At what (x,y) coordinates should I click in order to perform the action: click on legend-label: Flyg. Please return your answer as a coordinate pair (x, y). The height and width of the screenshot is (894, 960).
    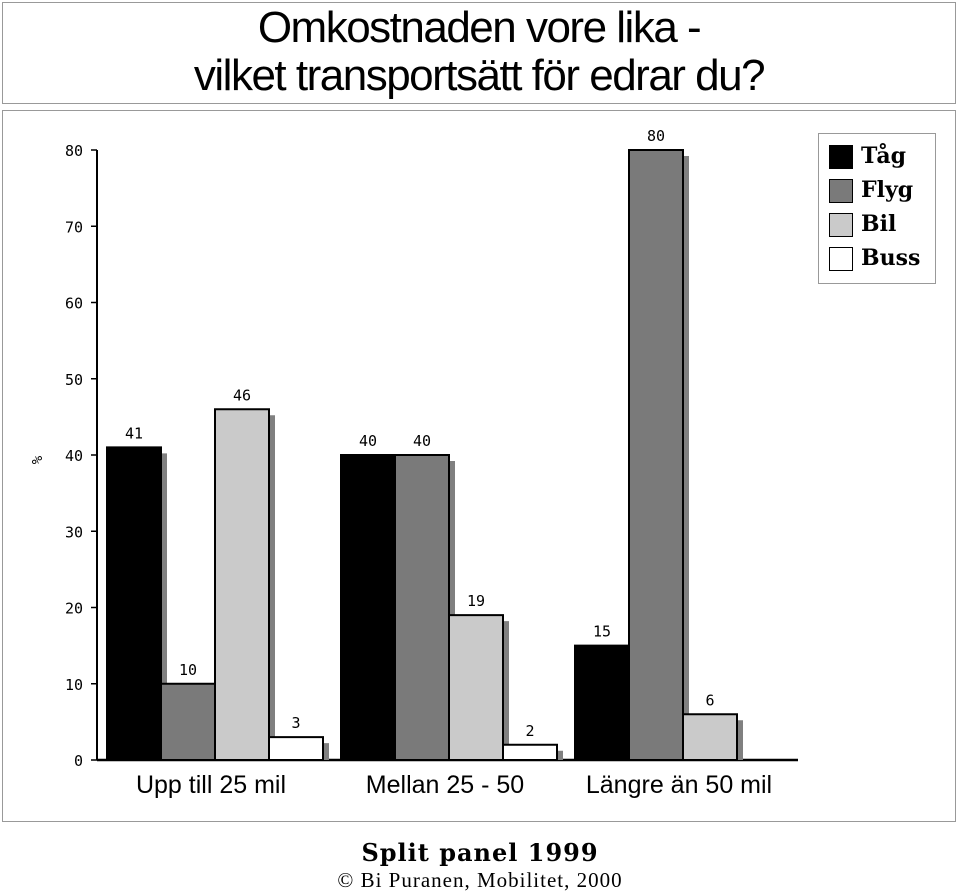
    Looking at the image, I should click on (887, 190).